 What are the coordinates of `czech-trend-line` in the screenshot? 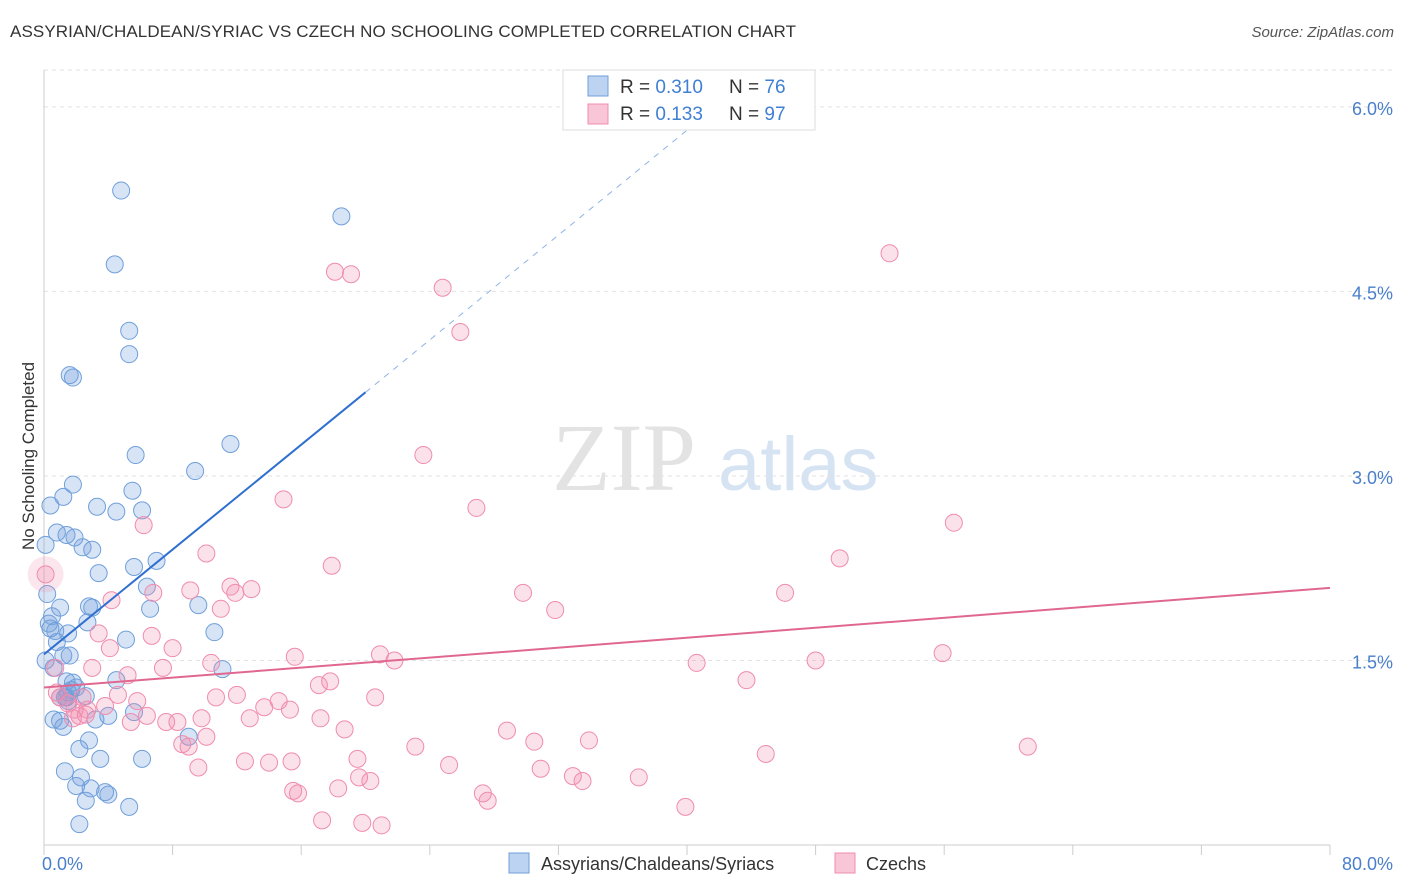 It's located at (687, 637).